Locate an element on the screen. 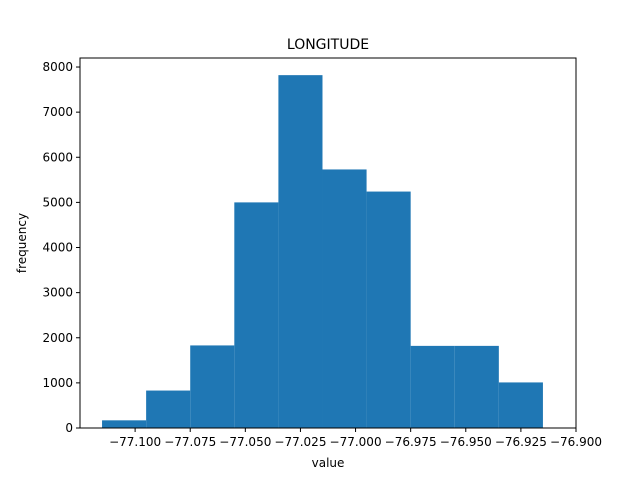 The width and height of the screenshot is (640, 480). y-axis-label: frequency is located at coordinates (22, 243).